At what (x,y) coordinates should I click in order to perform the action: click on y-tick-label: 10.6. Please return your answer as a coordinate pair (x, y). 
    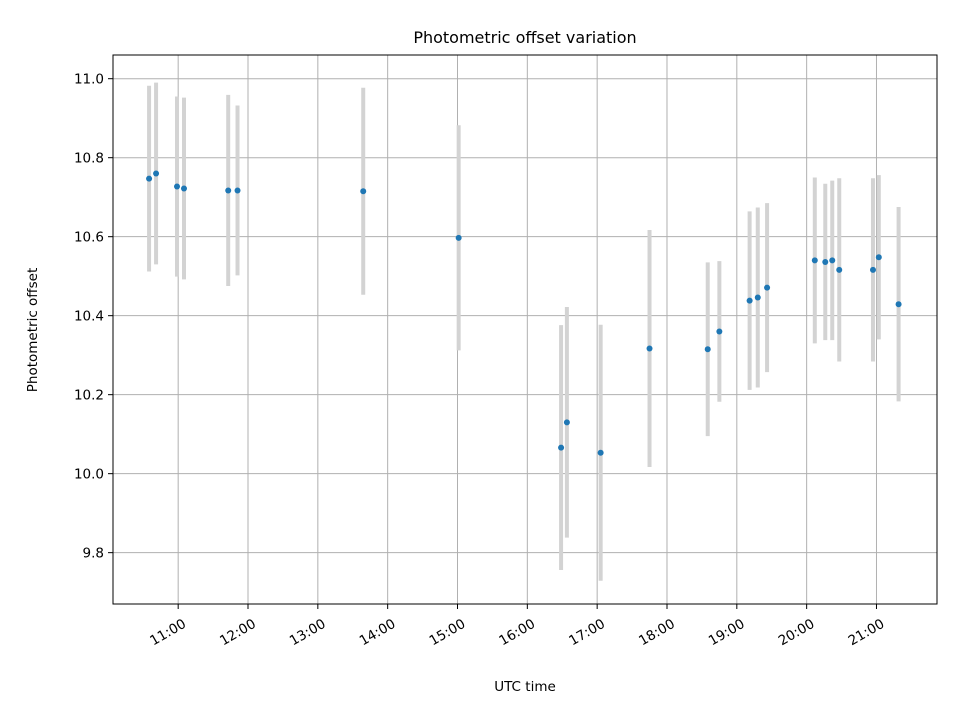
    Looking at the image, I should click on (89, 238).